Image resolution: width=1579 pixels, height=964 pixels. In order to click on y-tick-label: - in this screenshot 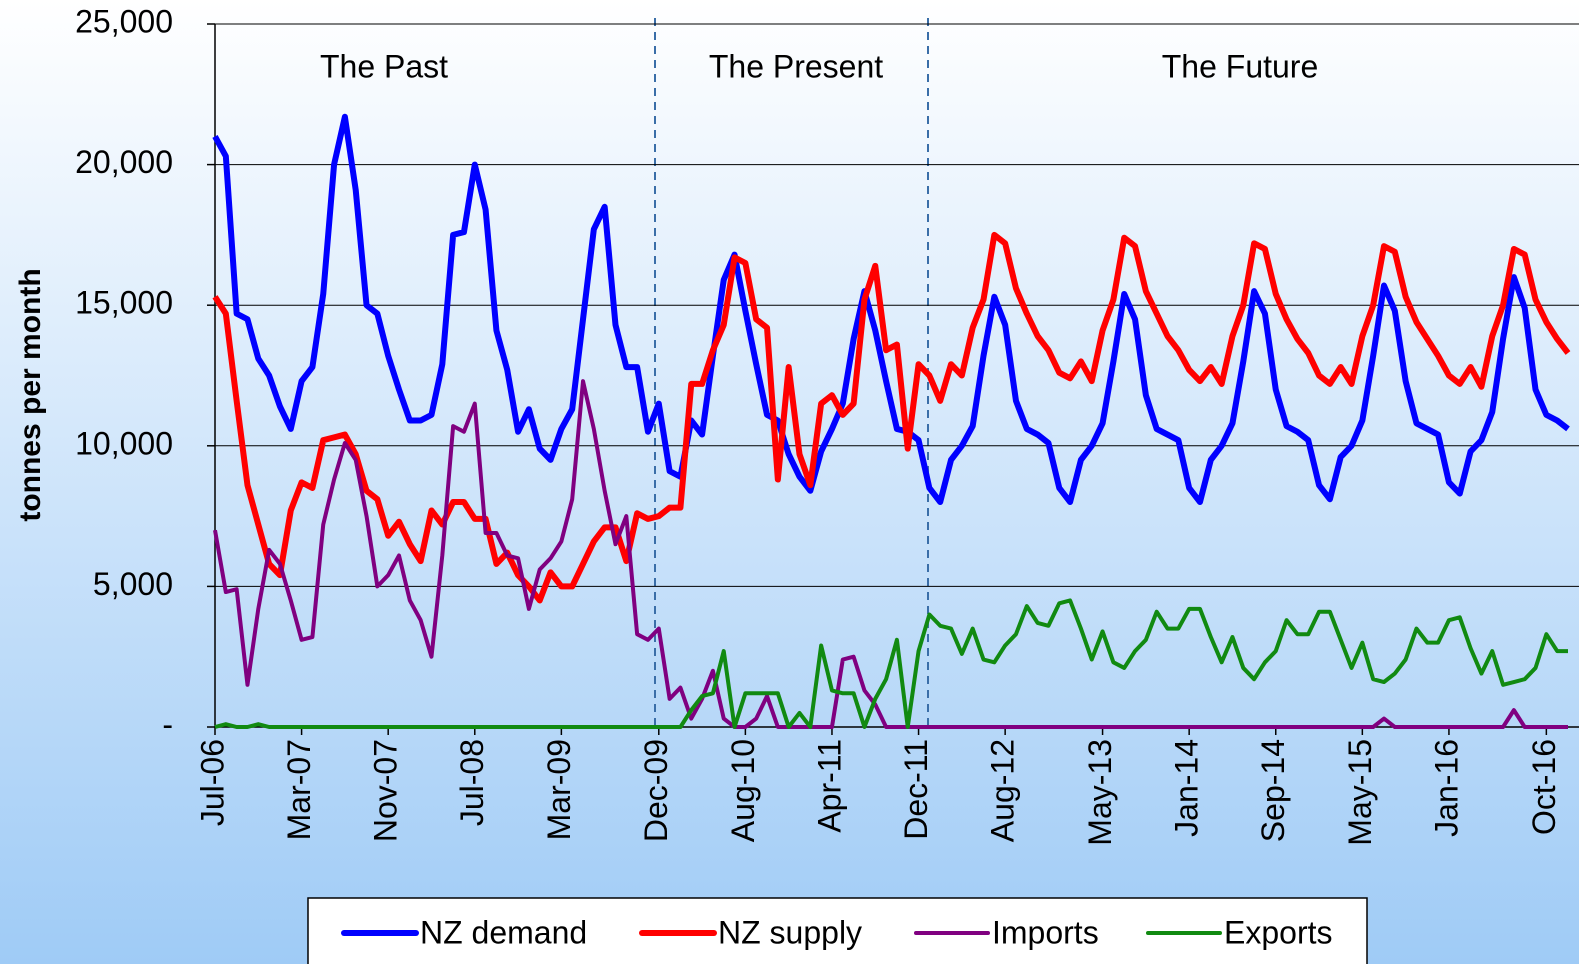, I will do `click(167, 724)`.